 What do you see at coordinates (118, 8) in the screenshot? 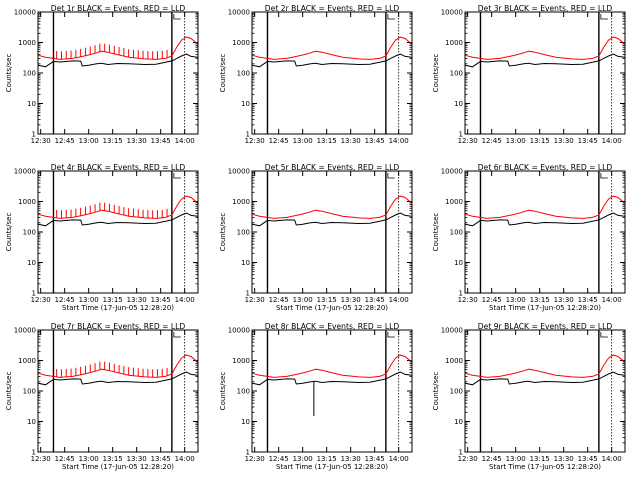
I see `panel-title: Det 1r BLACK = Events, RED = LLD` at bounding box center [118, 8].